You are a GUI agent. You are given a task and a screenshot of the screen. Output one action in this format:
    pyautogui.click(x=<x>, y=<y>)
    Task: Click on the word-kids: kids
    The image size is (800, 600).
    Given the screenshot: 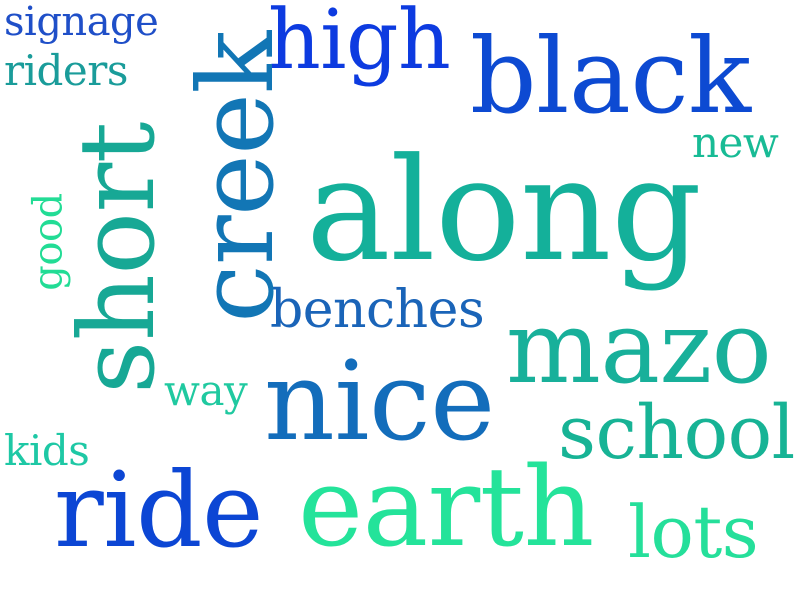 What is the action you would take?
    pyautogui.click(x=47, y=450)
    